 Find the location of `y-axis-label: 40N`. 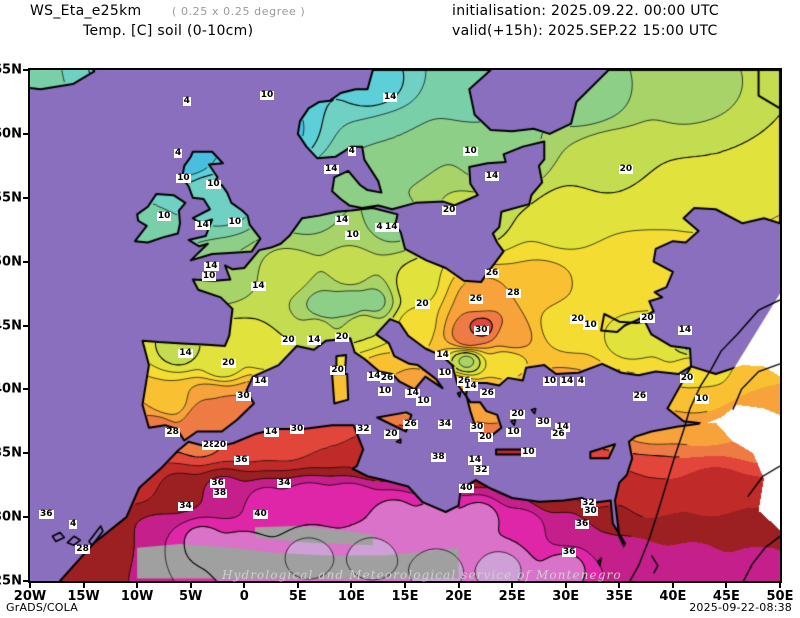

y-axis-label: 40N is located at coordinates (11, 389).